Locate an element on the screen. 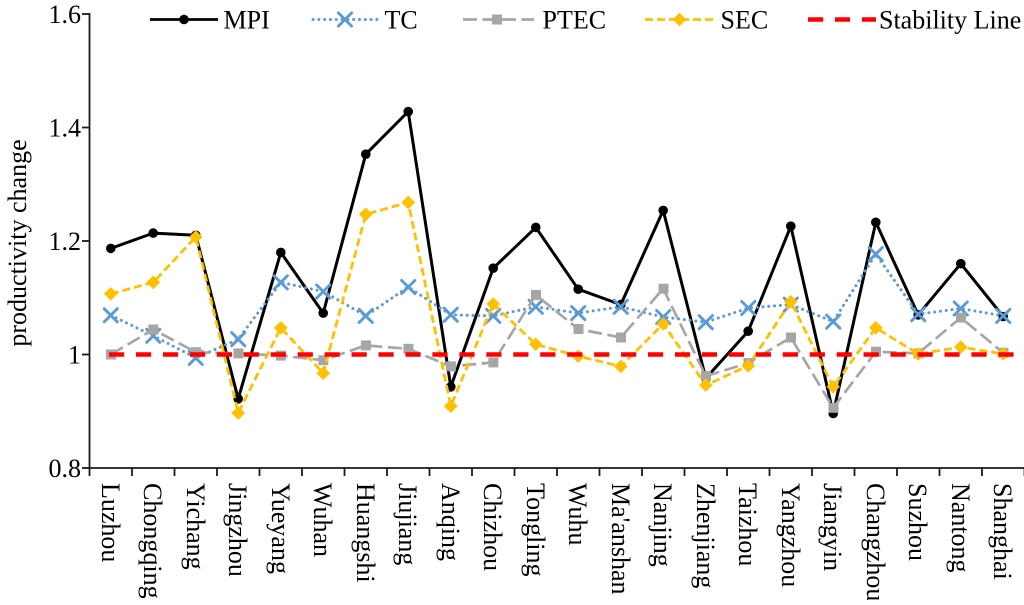  svg-text: Shanghai is located at coordinates (1002, 531).